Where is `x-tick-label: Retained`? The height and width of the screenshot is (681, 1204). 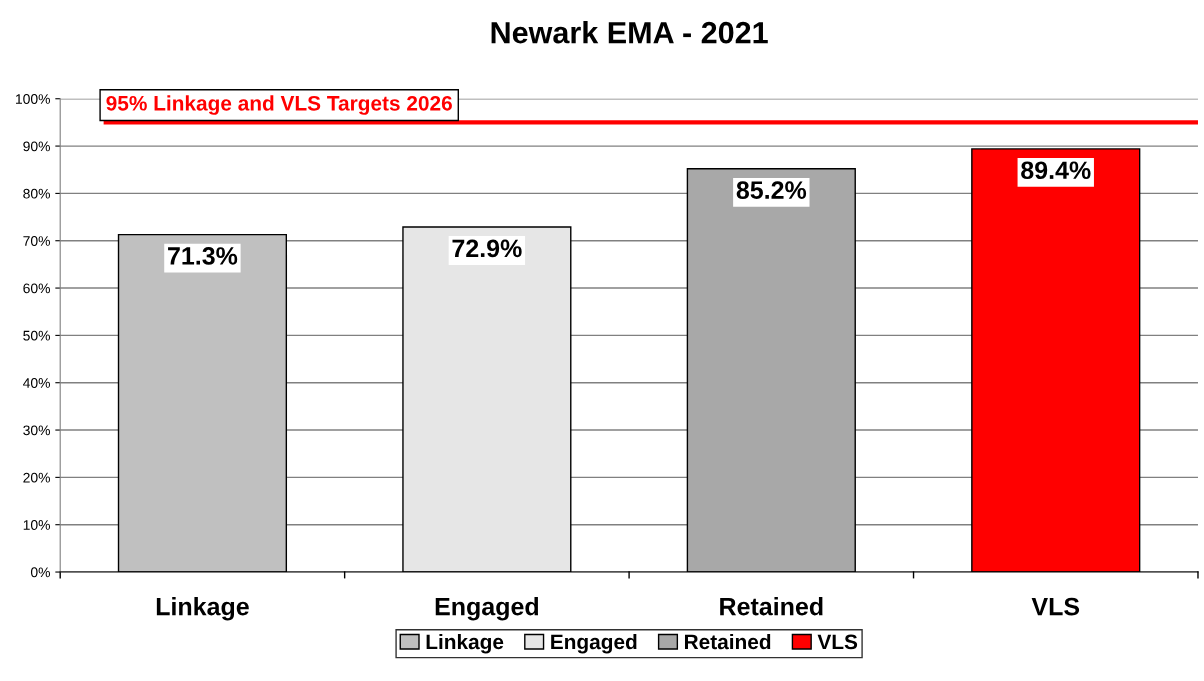
x-tick-label: Retained is located at coordinates (771, 606).